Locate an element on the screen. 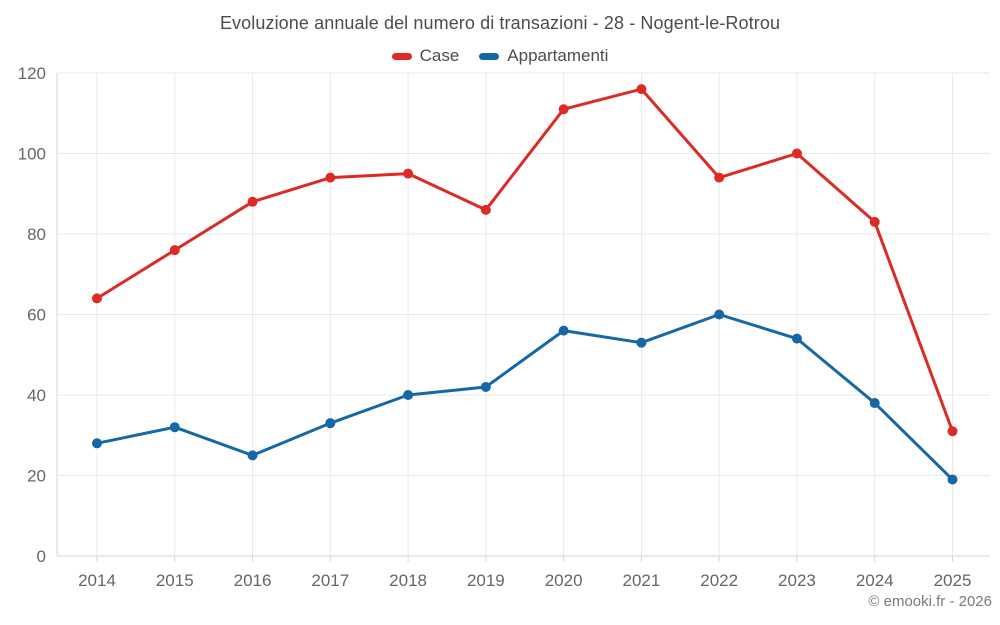 The image size is (1000, 625). point-appartamenti-2016 is located at coordinates (252, 455).